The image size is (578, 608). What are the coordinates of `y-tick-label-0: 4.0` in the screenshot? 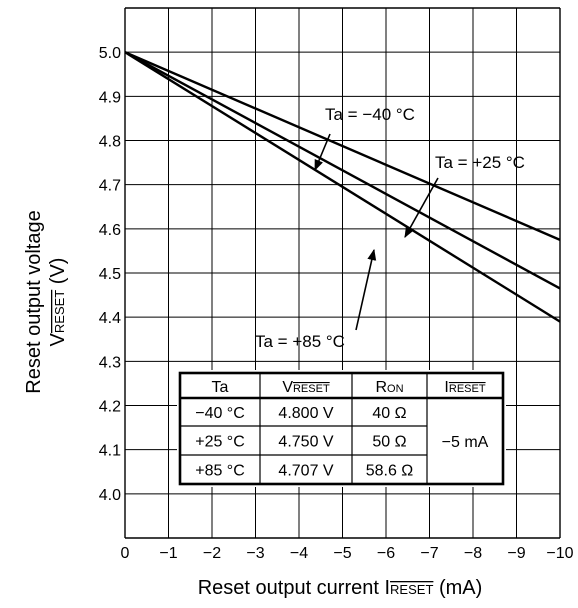 It's located at (110, 495).